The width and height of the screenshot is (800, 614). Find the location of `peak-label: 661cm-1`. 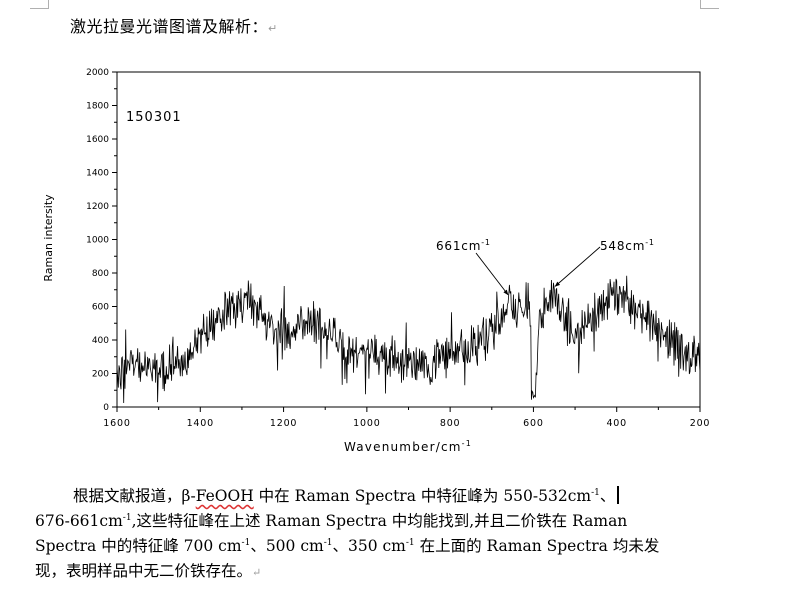

peak-label: 661cm-1 is located at coordinates (463, 245).